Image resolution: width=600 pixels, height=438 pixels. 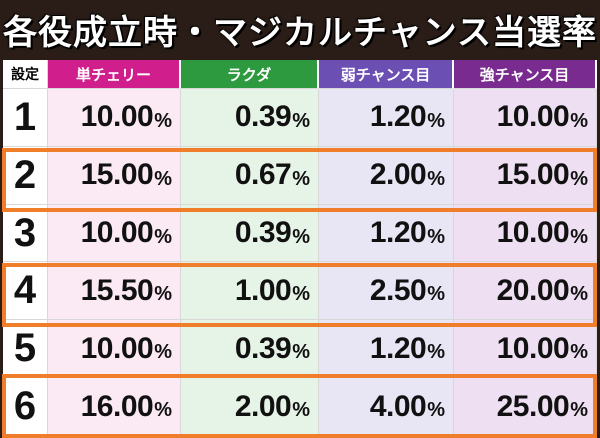 What do you see at coordinates (263, 175) in the screenshot?
I see `value: 0.67` at bounding box center [263, 175].